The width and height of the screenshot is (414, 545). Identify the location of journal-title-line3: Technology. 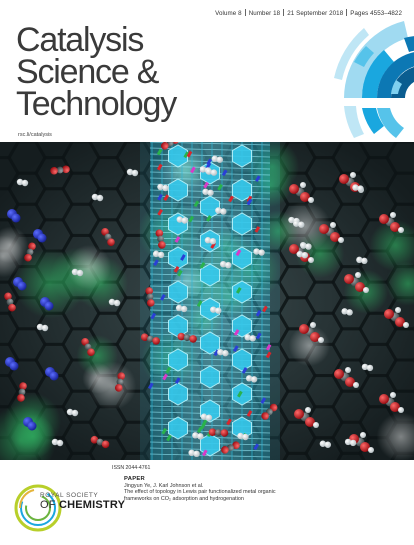
(96, 104).